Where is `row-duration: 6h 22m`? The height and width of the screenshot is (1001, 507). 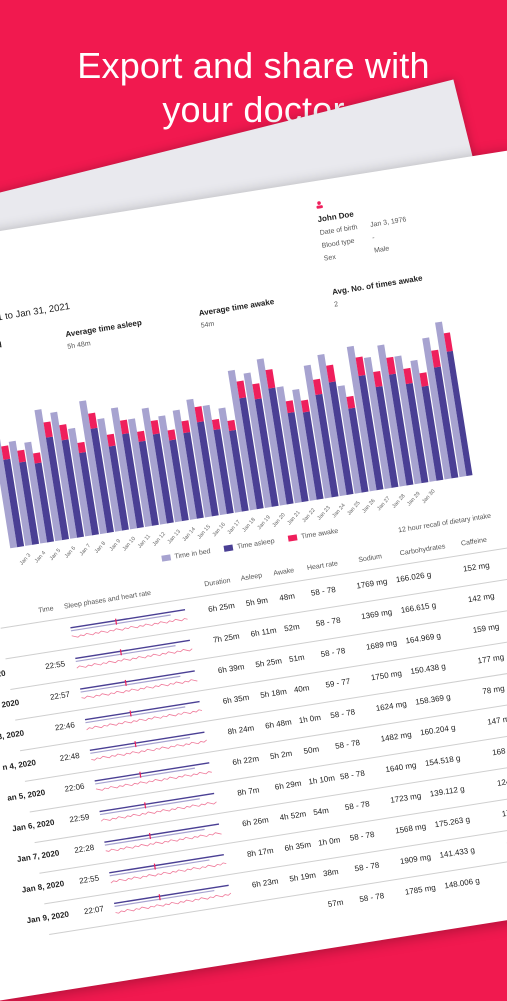 row-duration: 6h 22m is located at coordinates (245, 761).